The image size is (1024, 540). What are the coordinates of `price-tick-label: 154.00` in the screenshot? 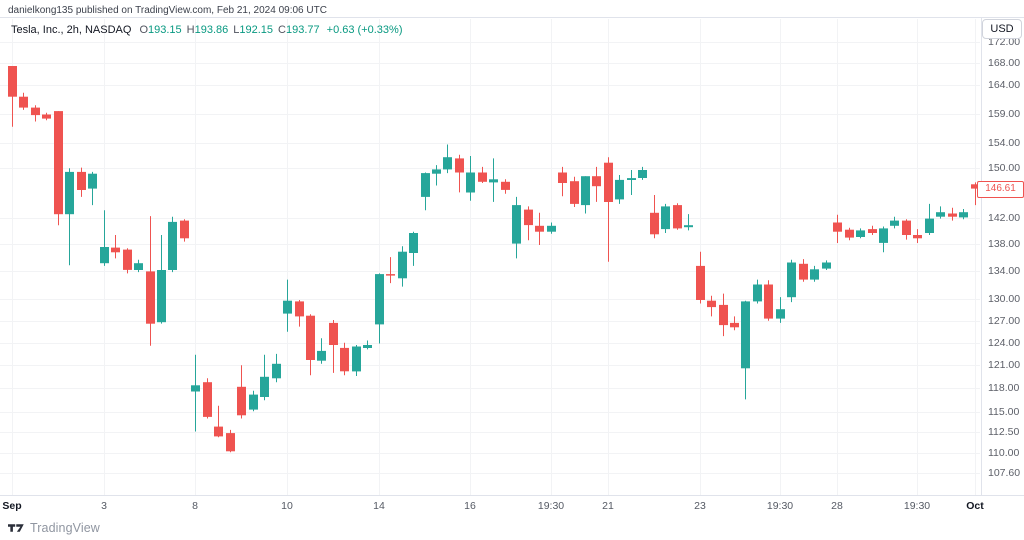 It's located at (1004, 143).